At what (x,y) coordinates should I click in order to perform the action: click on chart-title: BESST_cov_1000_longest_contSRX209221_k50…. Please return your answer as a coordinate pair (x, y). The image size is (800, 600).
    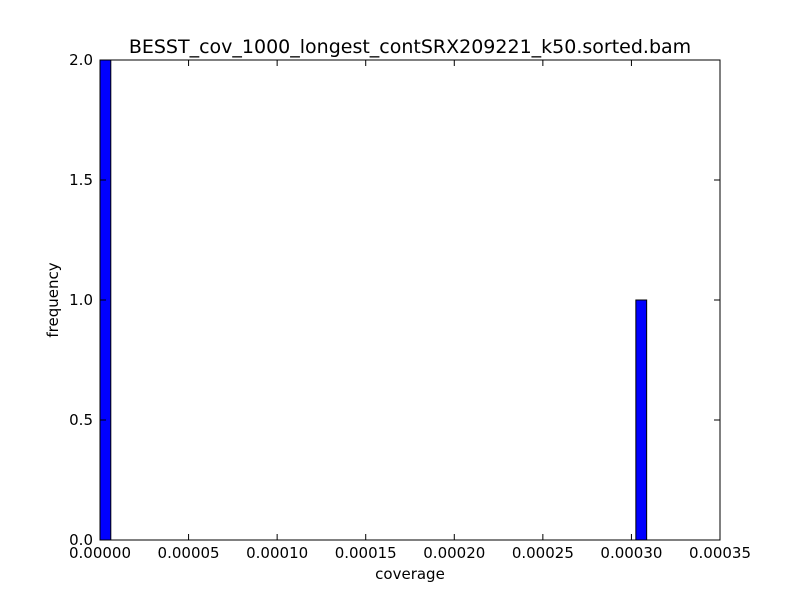
    Looking at the image, I should click on (410, 47).